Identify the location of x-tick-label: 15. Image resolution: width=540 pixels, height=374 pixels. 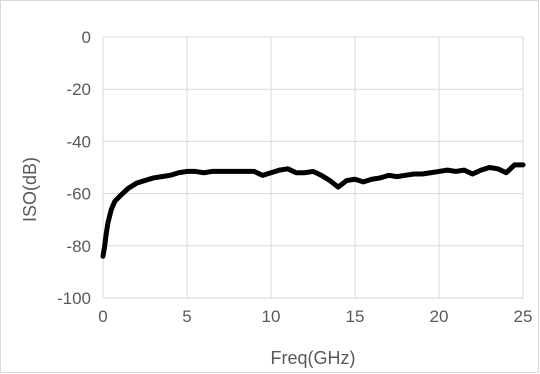
(355, 316).